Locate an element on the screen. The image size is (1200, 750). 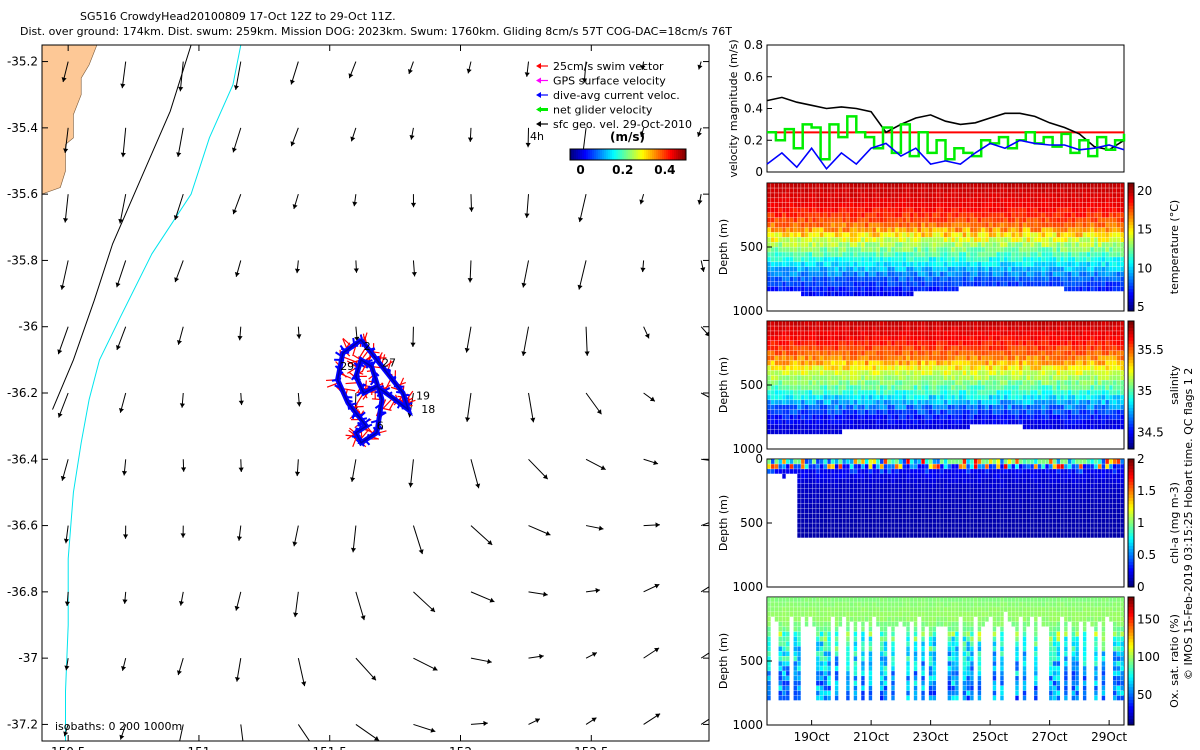
colorbar-tick-label: 0.4 is located at coordinates (664, 170).